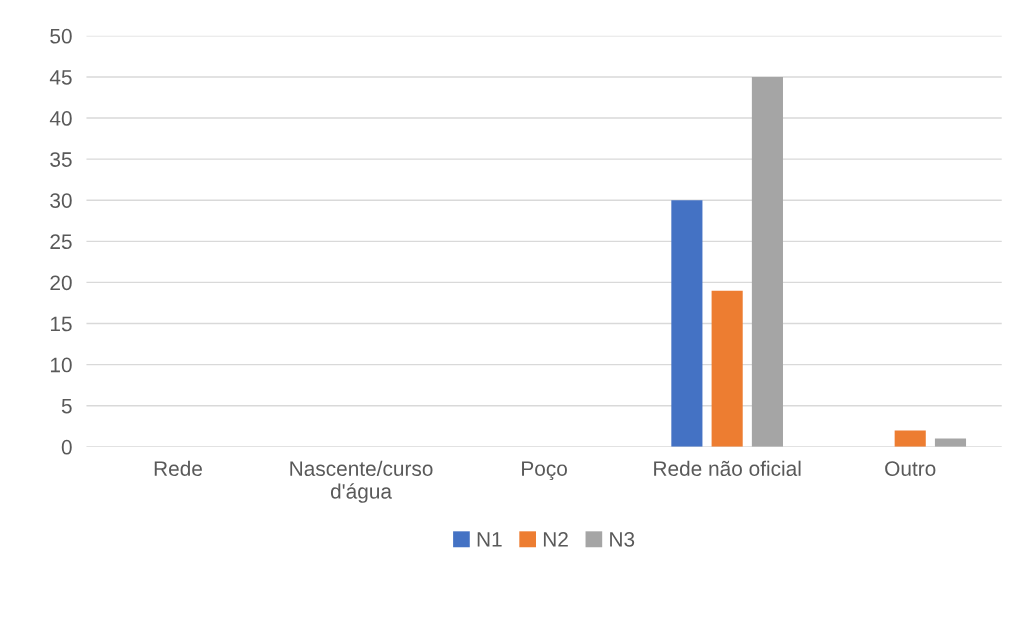  Describe the element at coordinates (61, 365) in the screenshot. I see `y-tick-label: 10` at that location.